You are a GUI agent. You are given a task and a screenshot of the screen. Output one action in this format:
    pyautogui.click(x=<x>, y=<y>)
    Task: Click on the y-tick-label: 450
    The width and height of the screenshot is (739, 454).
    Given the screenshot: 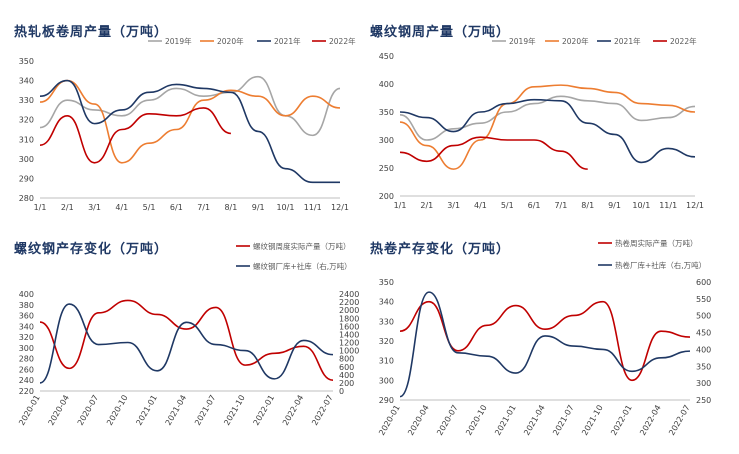 What is the action you would take?
    pyautogui.click(x=386, y=56)
    